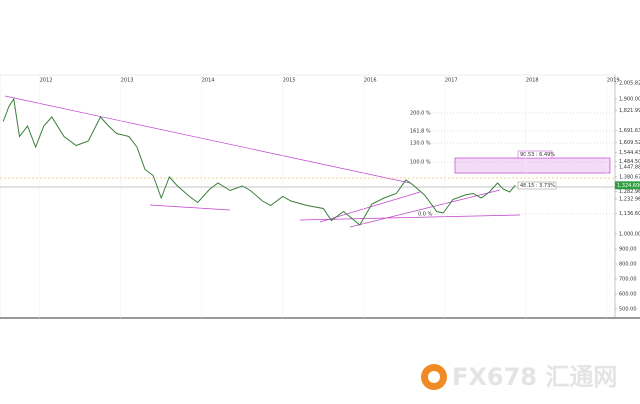  What do you see at coordinates (629, 111) in the screenshot?
I see `y-tick-label: 1,821.99` at bounding box center [629, 111].